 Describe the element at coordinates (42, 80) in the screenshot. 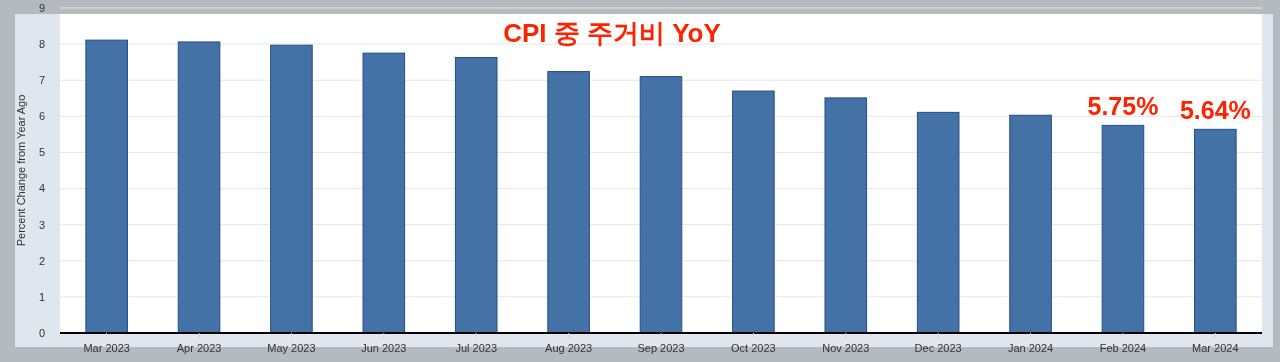

I see `y-tick-label: 7` at that location.